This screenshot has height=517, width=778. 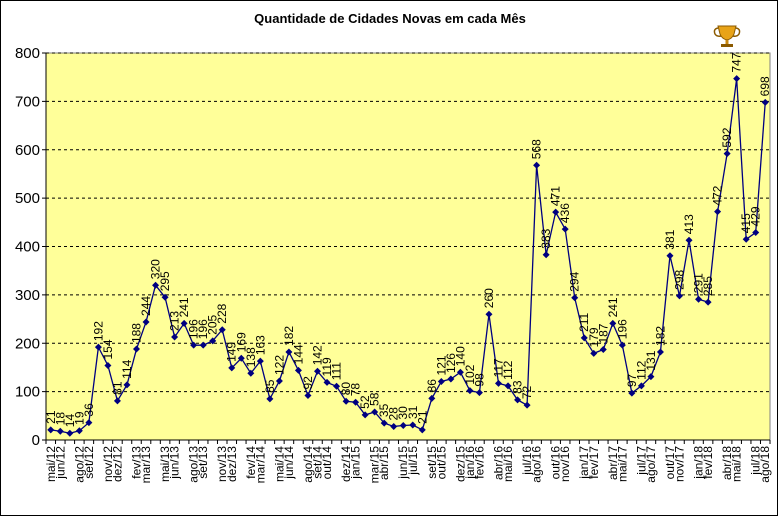 I want to click on data-label: 149, so click(x=232, y=352).